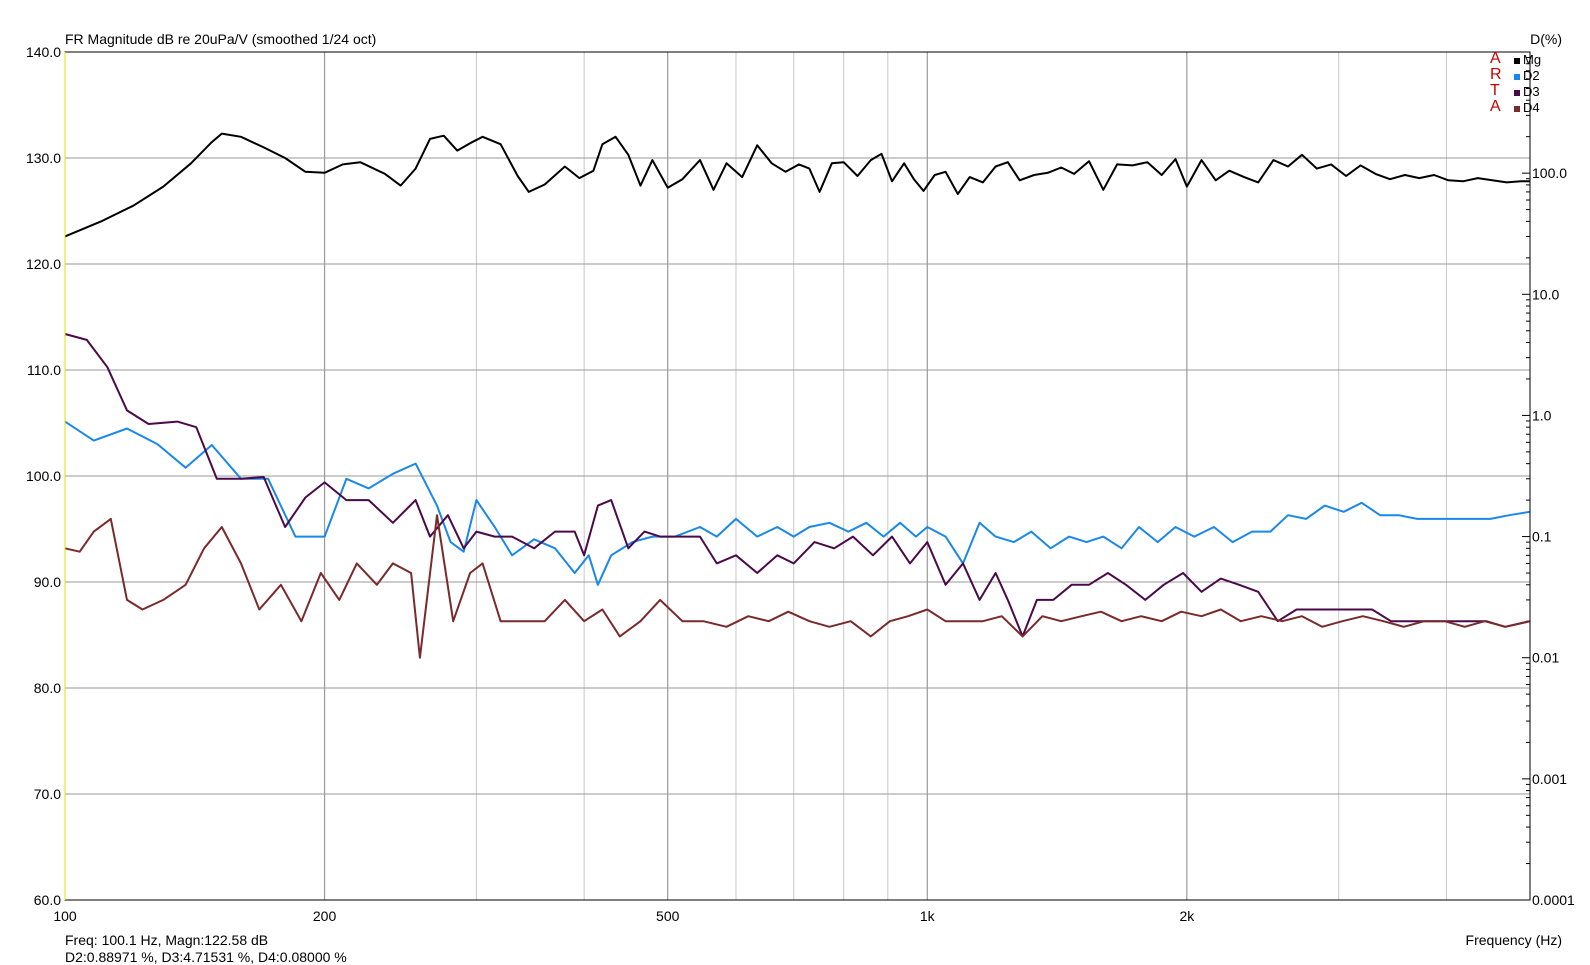  I want to click on left-y-tick-label: 60.0, so click(47, 900).